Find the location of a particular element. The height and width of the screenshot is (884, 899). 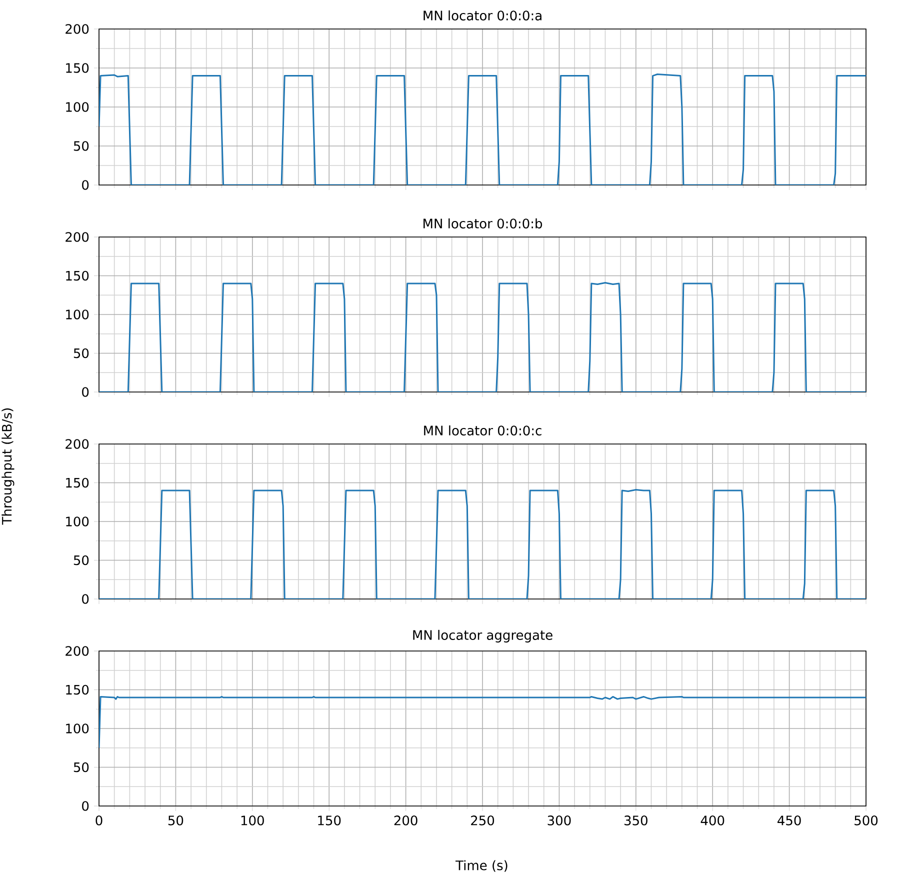

chart-title: MN locator 0:0:0:b is located at coordinates (483, 223).